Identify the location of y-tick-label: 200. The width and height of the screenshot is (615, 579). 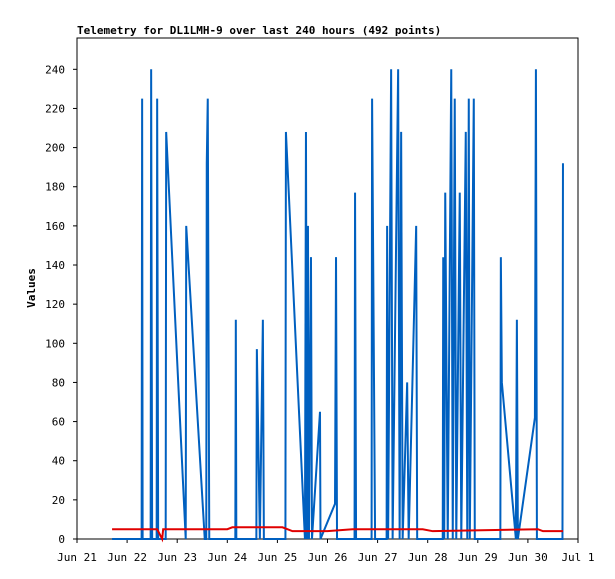
(55, 148).